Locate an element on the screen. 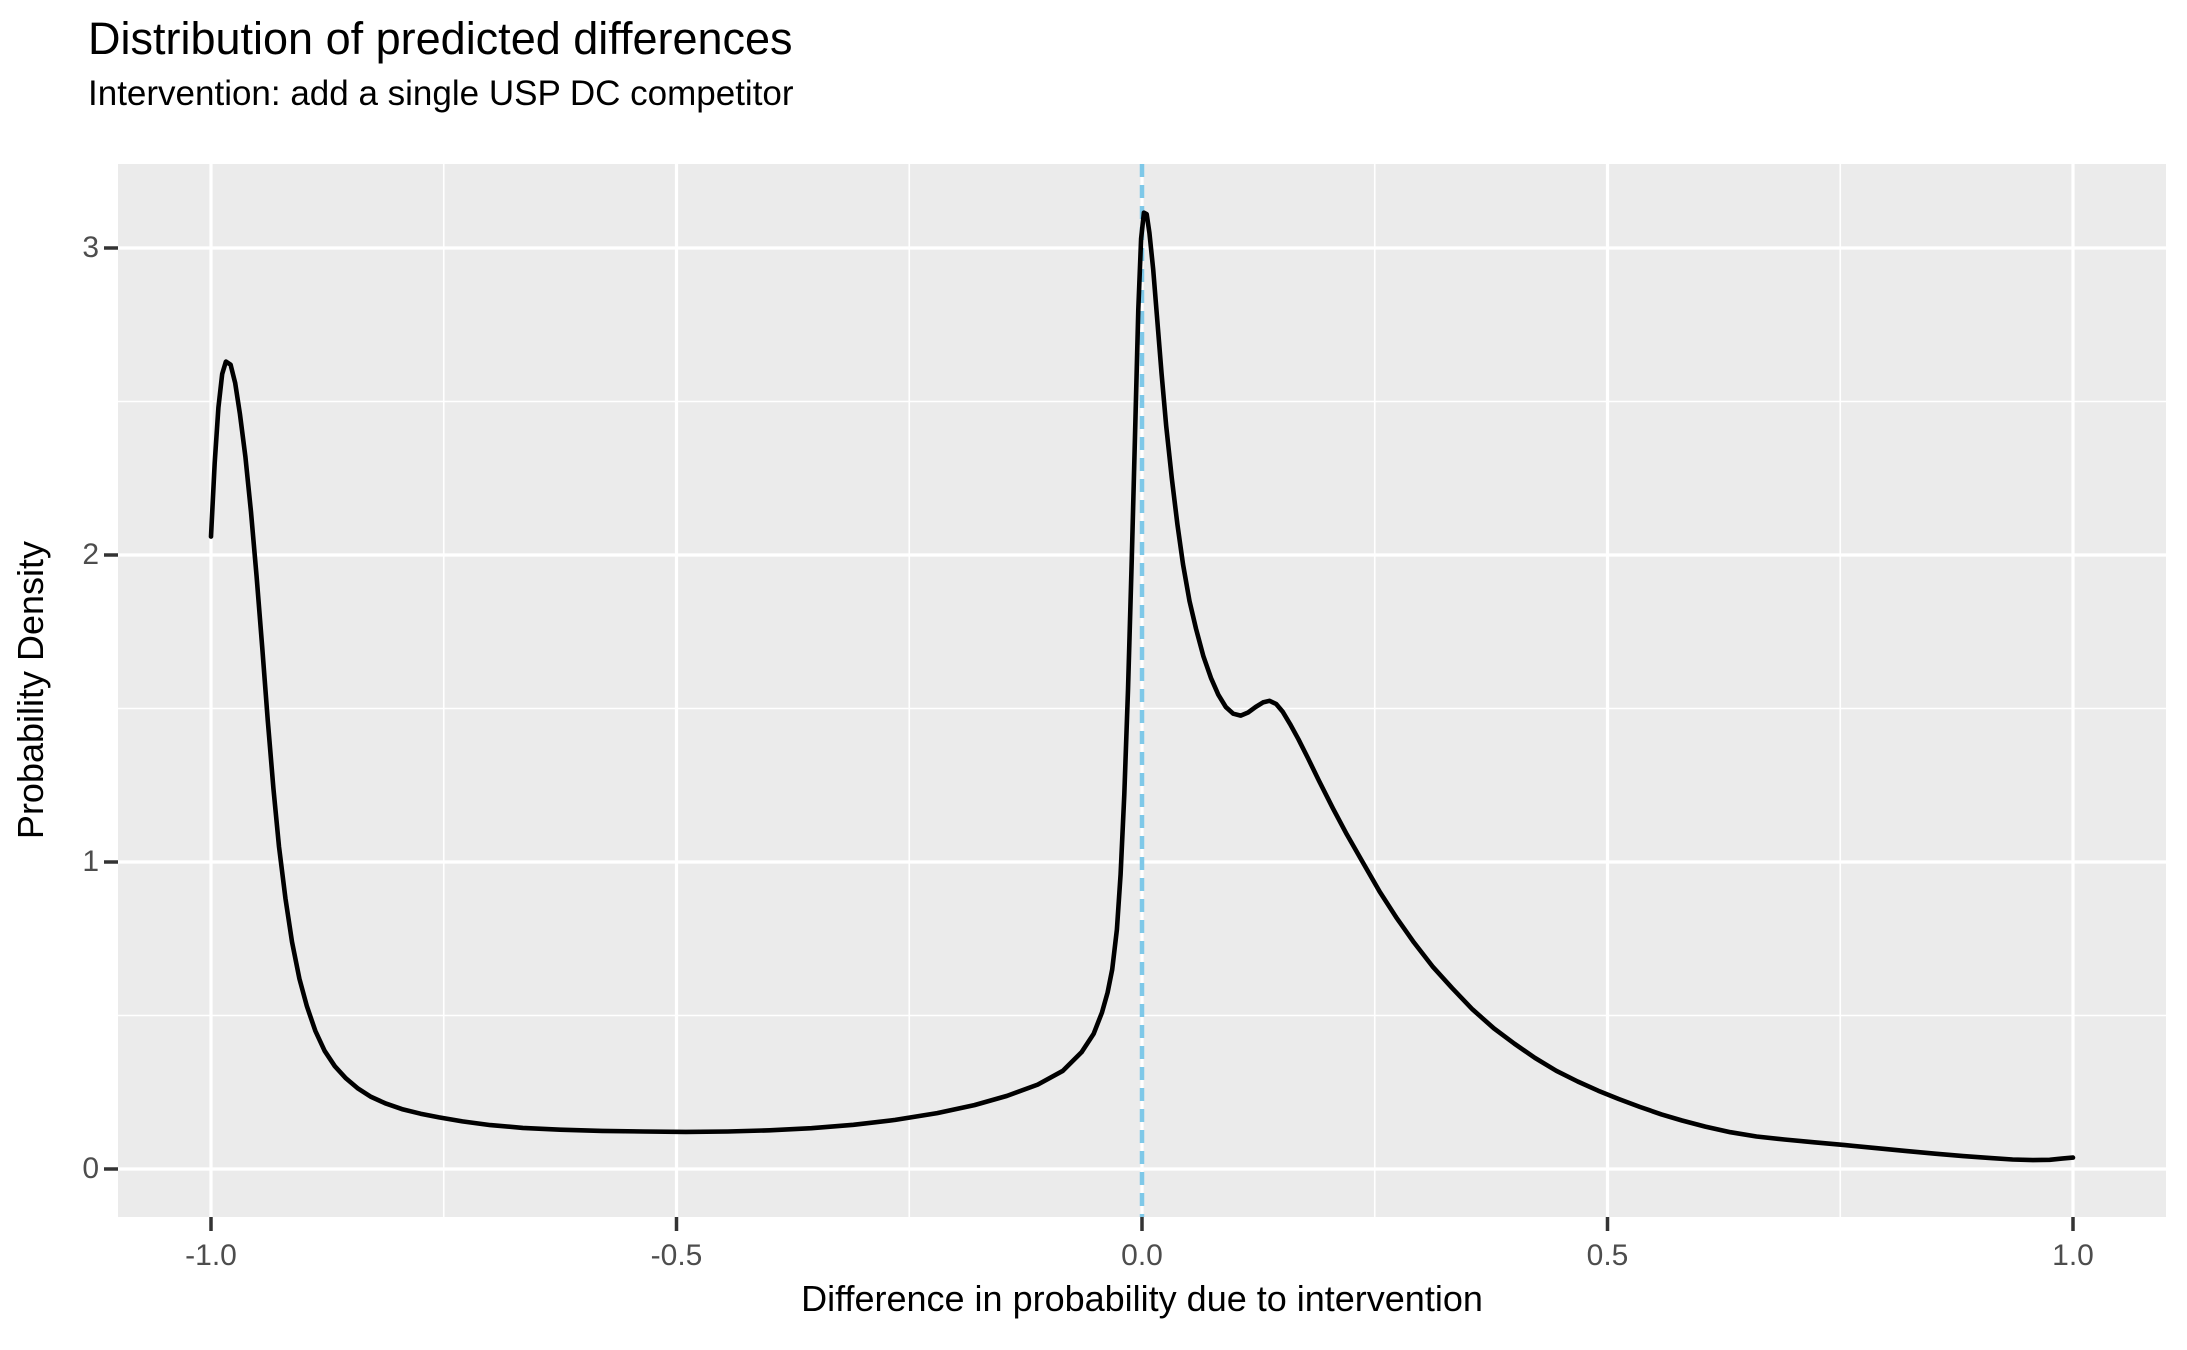 The image size is (2187, 1350). x-tick-label: 0.5 is located at coordinates (1607, 1255).